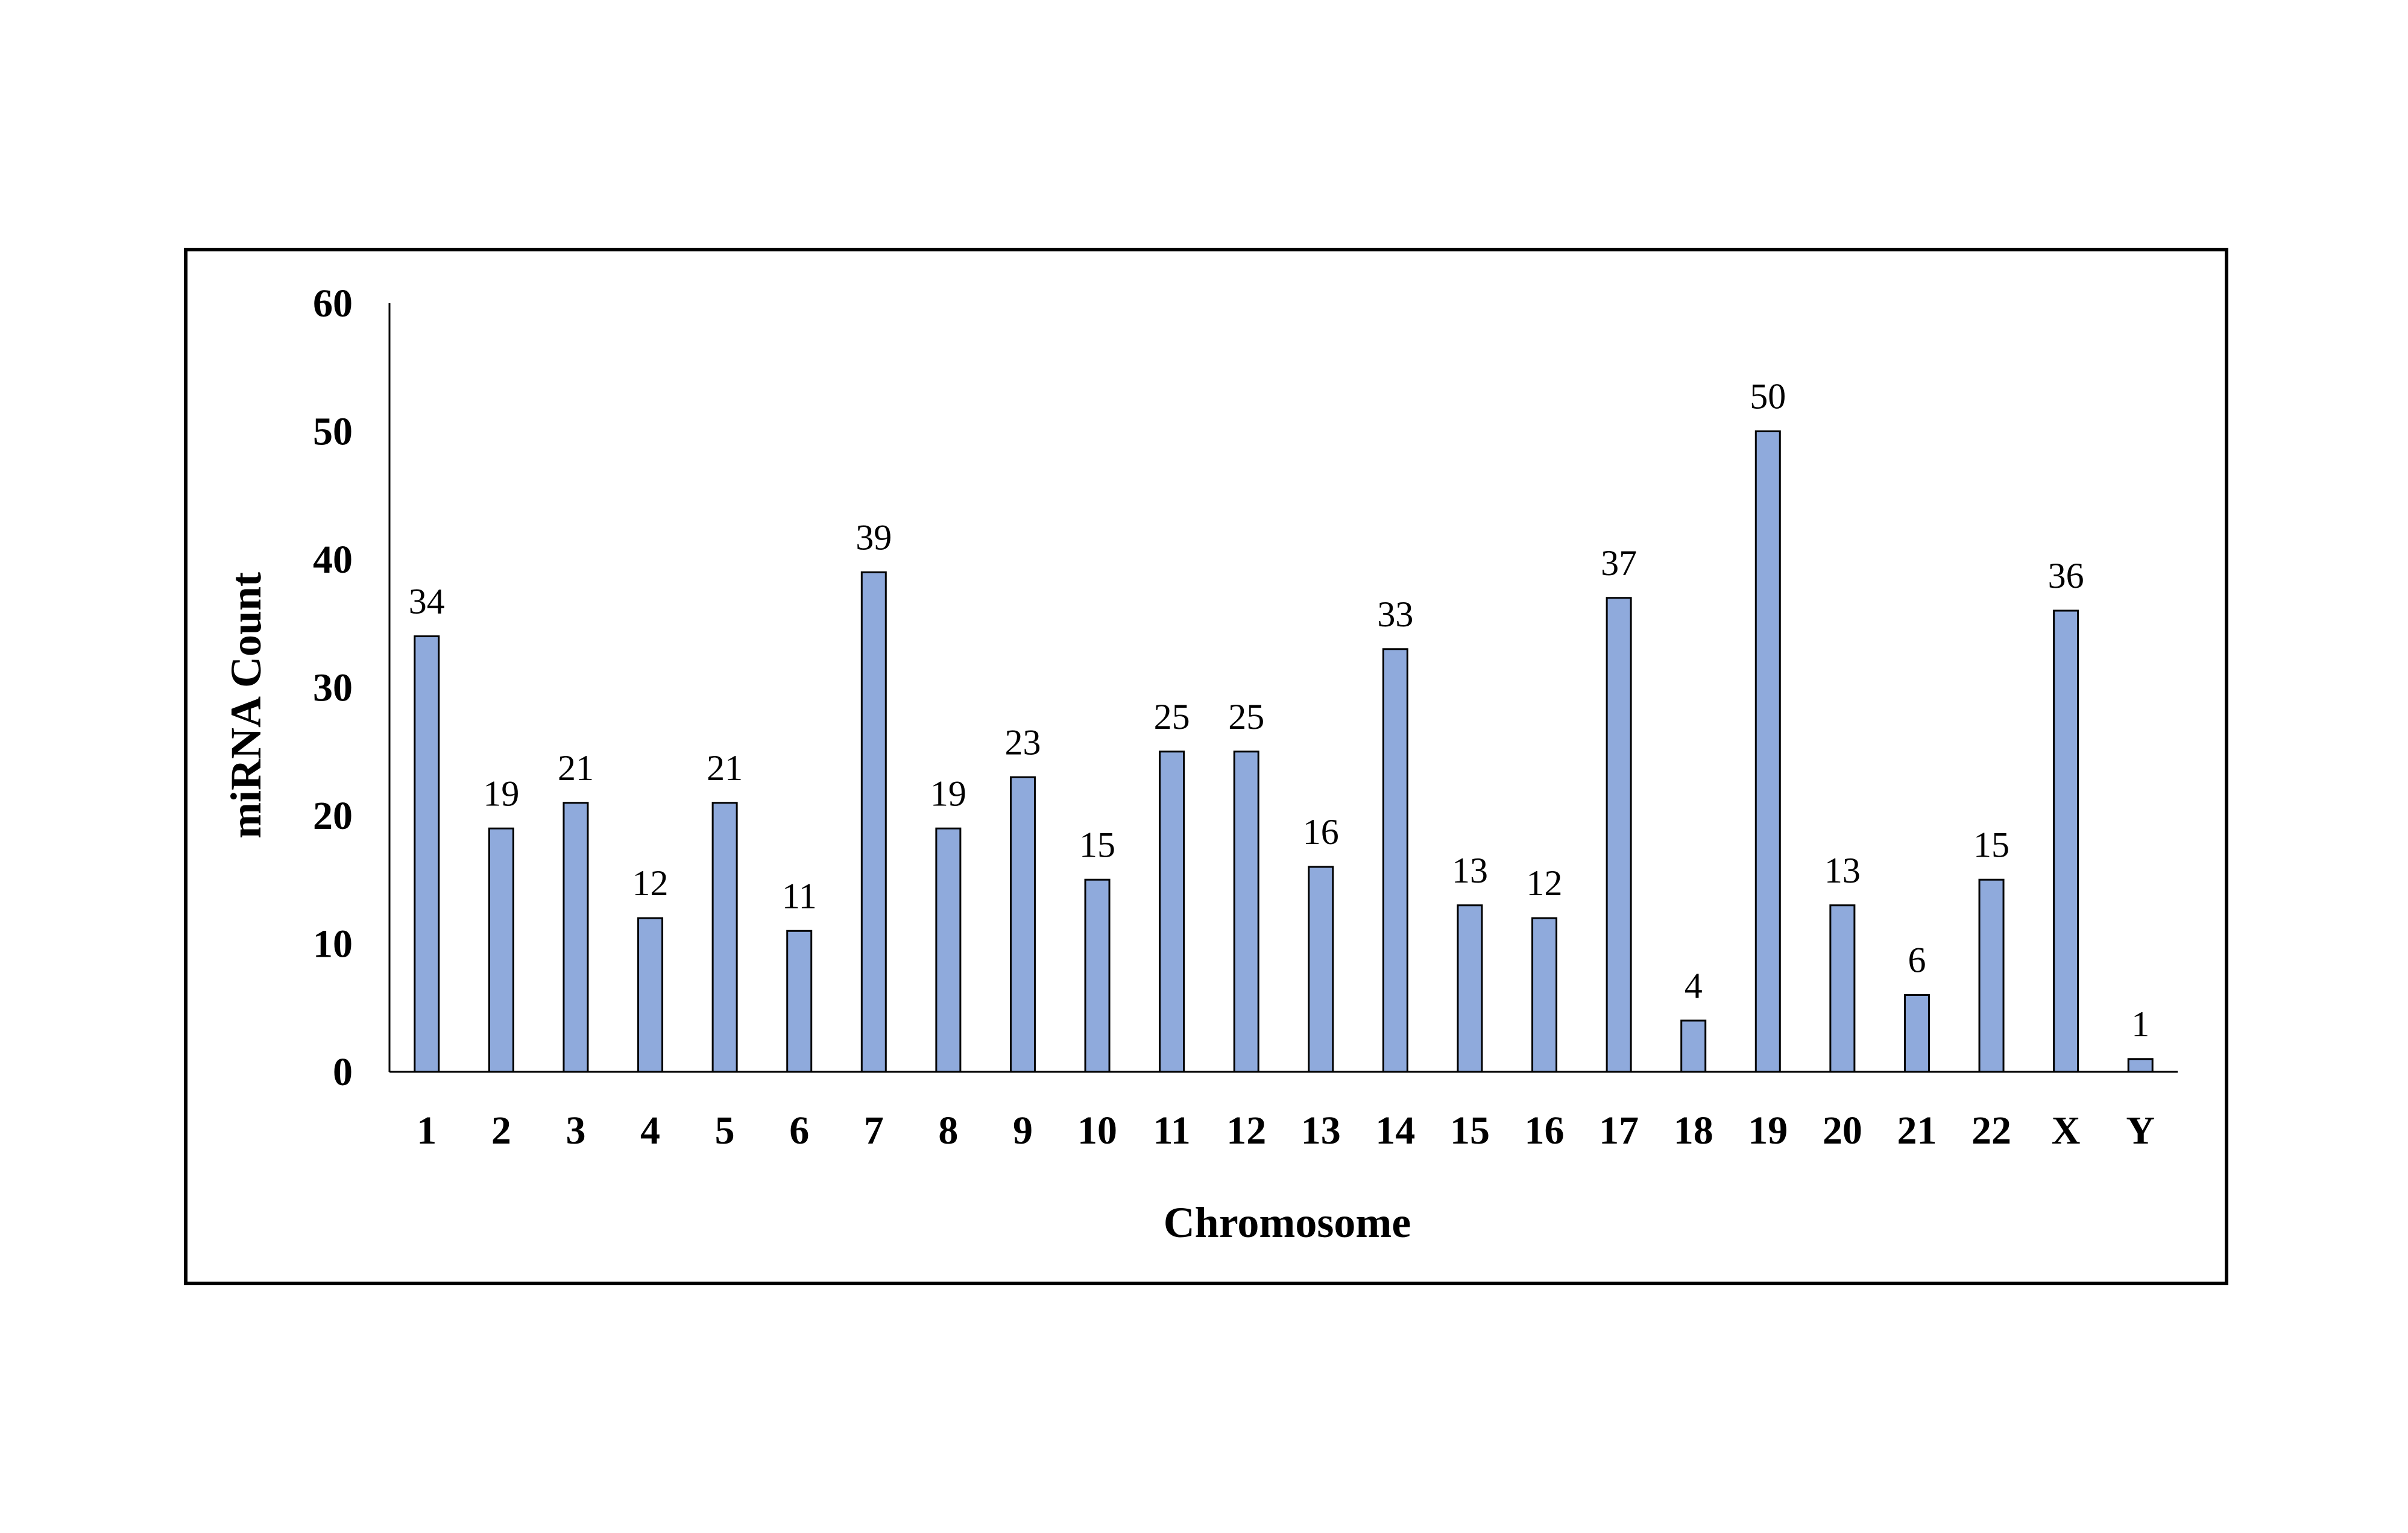 Image resolution: width=2408 pixels, height=1533 pixels. I want to click on y-tick-label: 10, so click(333, 944).